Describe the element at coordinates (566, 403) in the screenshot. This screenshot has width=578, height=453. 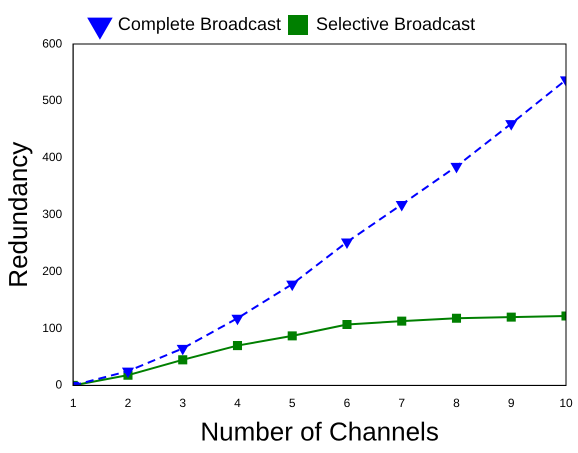
I see `x-tick-label: 10` at that location.